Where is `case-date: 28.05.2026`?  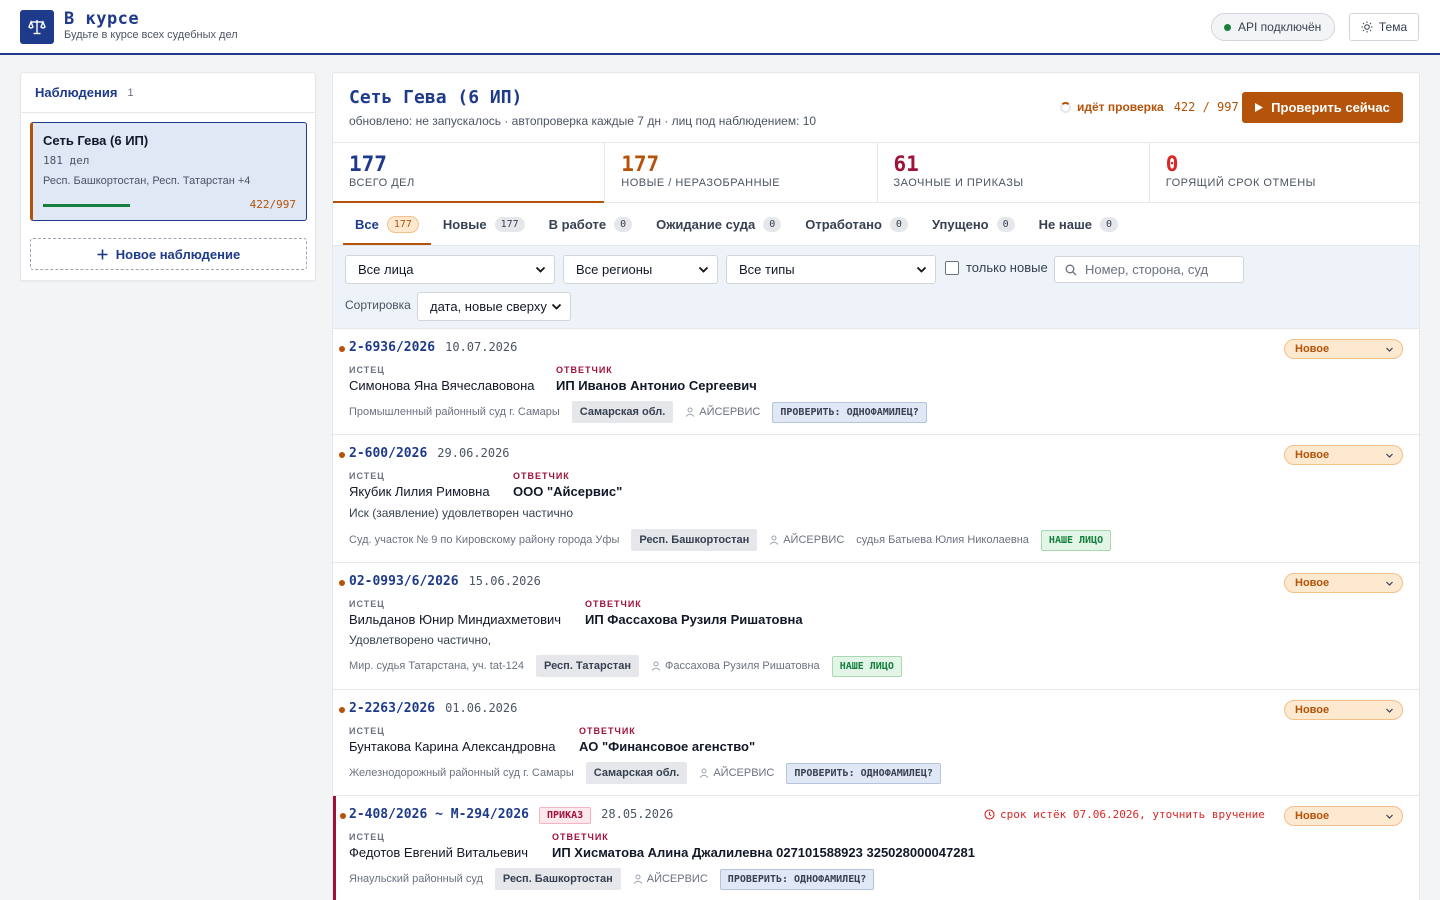 case-date: 28.05.2026 is located at coordinates (637, 814).